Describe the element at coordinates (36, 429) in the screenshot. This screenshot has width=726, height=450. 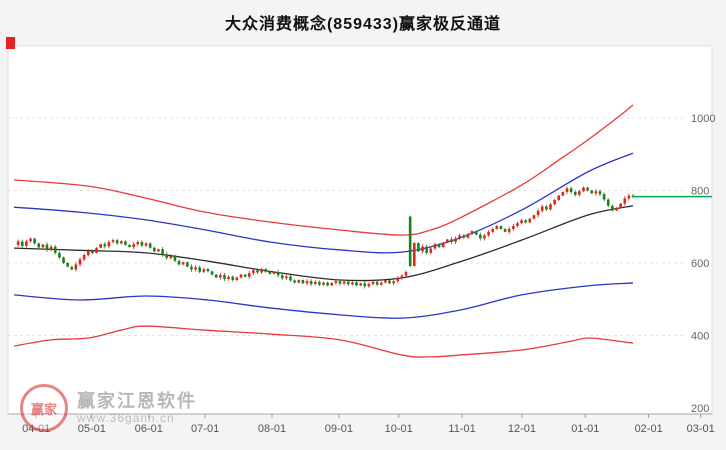
I see `x-axis-label: 04-01` at that location.